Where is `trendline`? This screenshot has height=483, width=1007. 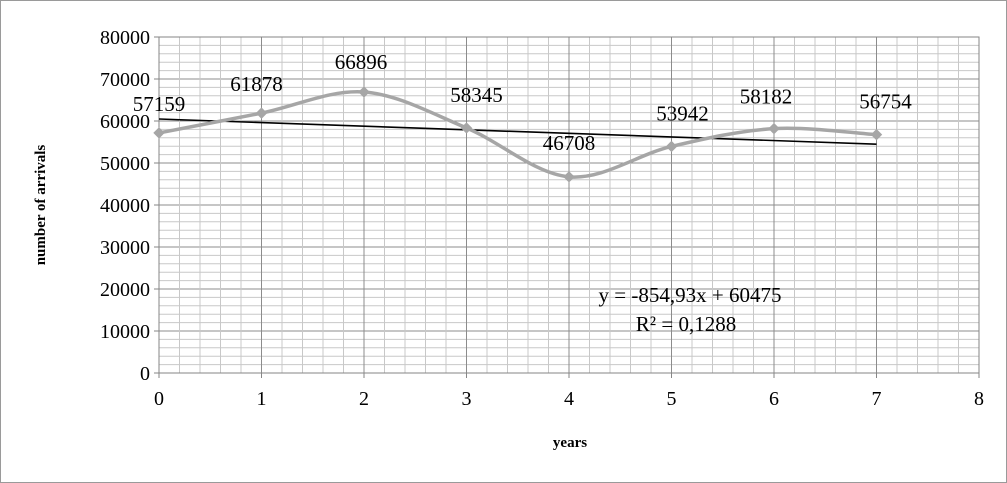 trendline is located at coordinates (517, 131).